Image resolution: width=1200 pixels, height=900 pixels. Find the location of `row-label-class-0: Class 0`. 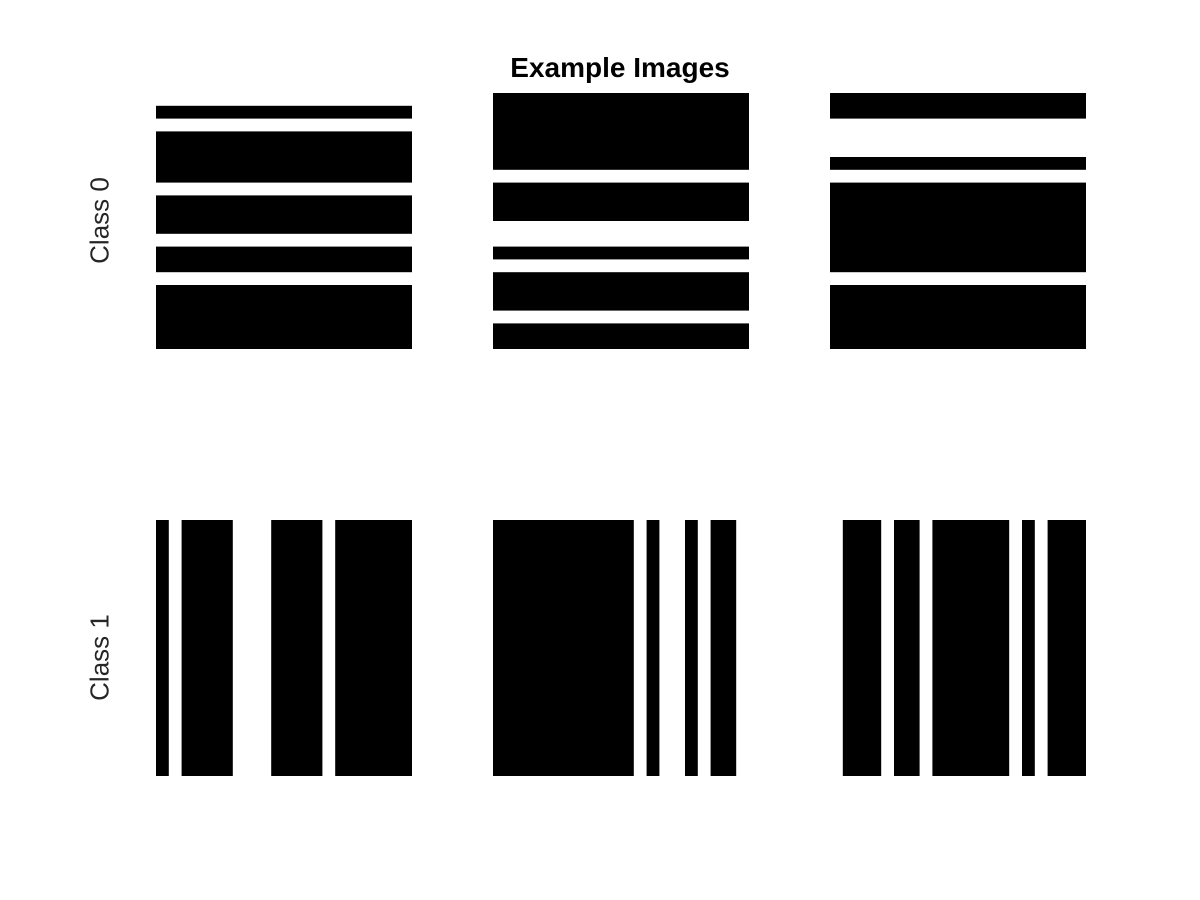

row-label-class-0: Class 0 is located at coordinates (99, 220).